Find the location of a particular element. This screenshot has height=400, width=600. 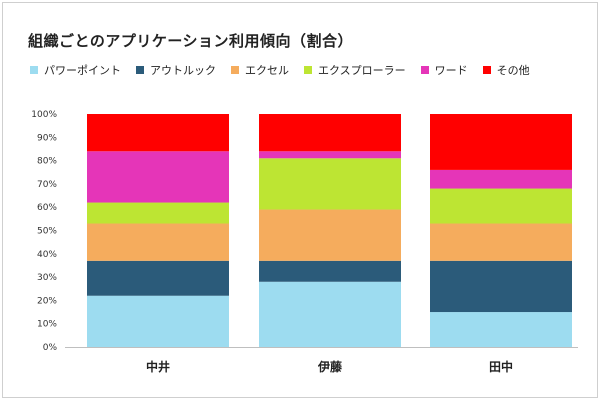

chart-title: 組織ごとのアプリケーション利用傾向（割合） is located at coordinates (191, 41).